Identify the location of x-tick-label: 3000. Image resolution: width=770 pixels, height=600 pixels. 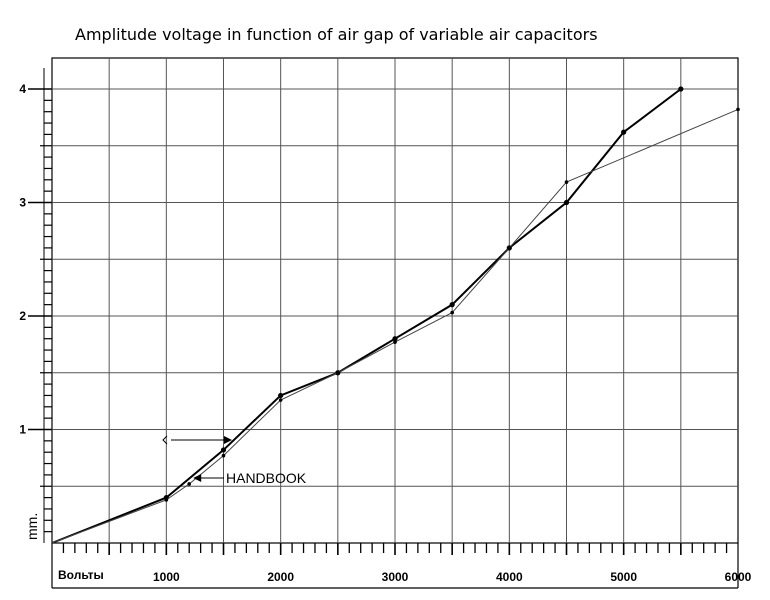
(395, 577).